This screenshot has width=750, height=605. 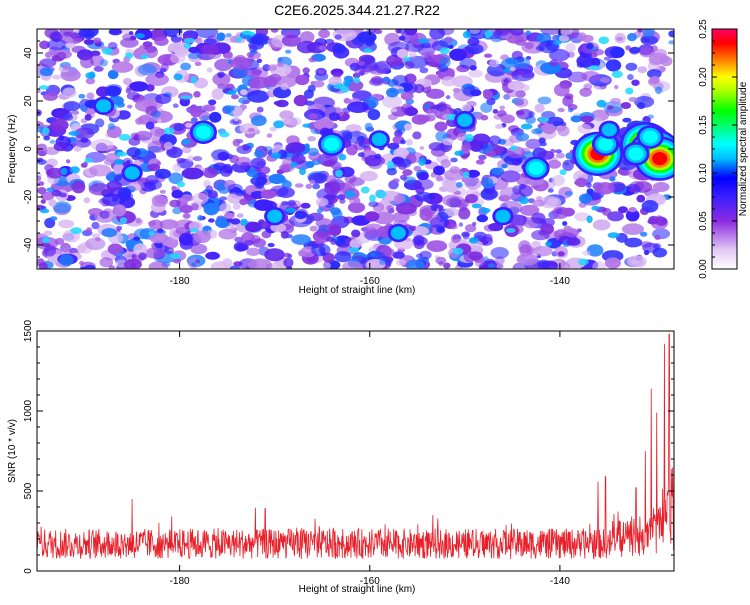 What do you see at coordinates (28, 410) in the screenshot?
I see `snr-ytick-label: 1000` at bounding box center [28, 410].